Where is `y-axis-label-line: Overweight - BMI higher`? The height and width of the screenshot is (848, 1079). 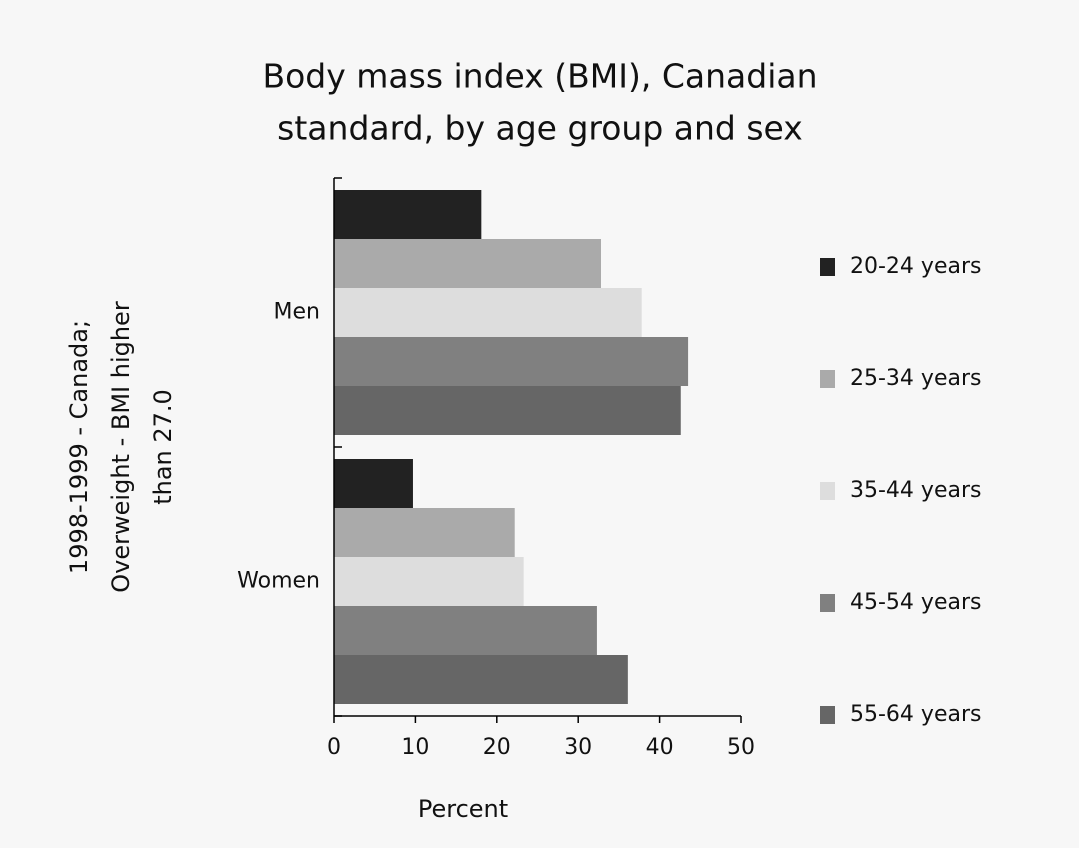
y-axis-label-line: Overweight - BMI higher is located at coordinates (121, 447).